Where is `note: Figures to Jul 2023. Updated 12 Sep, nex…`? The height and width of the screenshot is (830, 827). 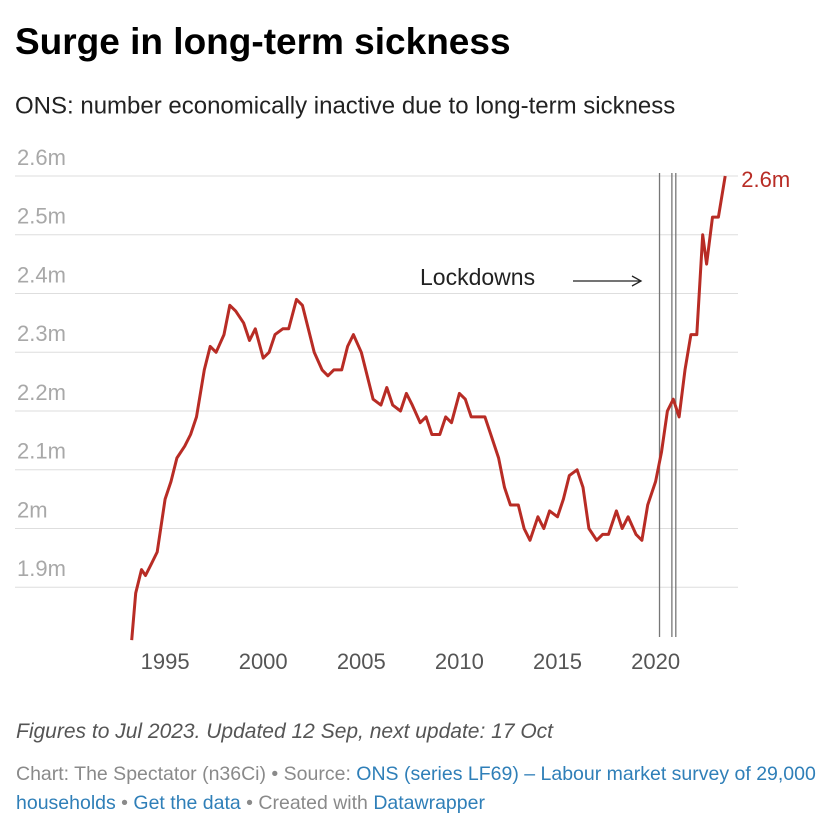 note: Figures to Jul 2023. Updated 12 Sep, nex… is located at coordinates (285, 731).